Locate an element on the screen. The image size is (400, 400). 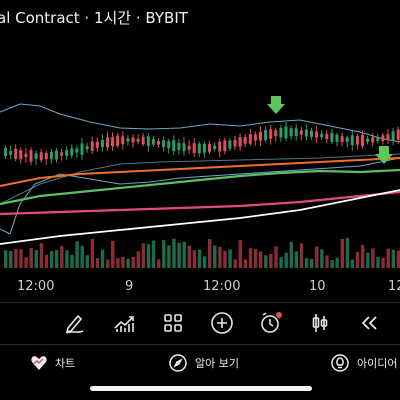
ma-white is located at coordinates (200, 217).